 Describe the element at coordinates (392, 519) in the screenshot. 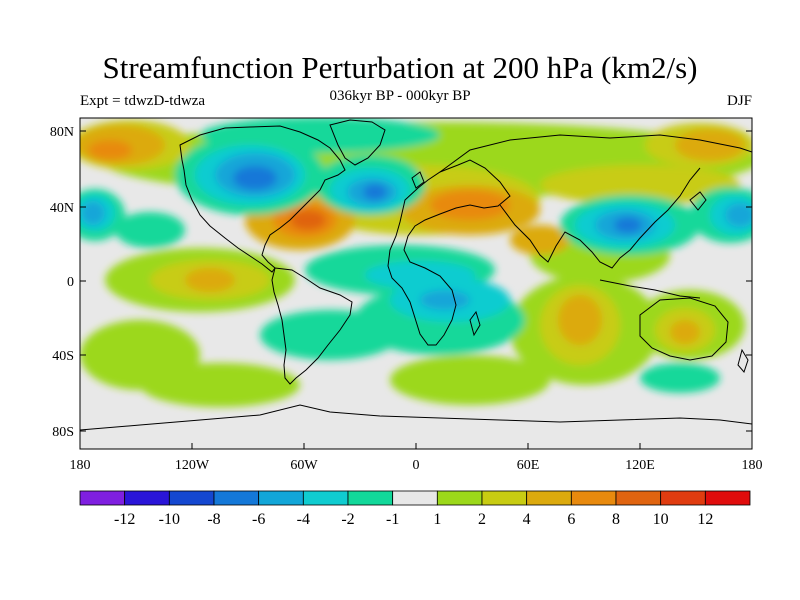

I see `colorbar-label: -1` at that location.